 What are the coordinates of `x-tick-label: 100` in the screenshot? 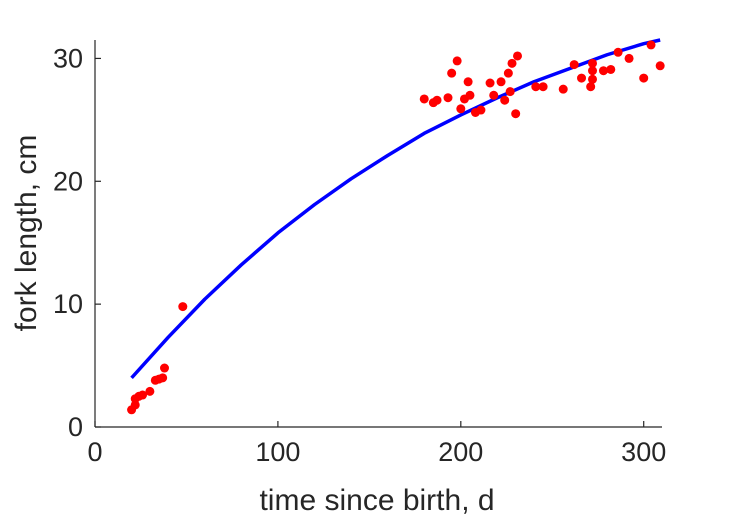 It's located at (277, 452).